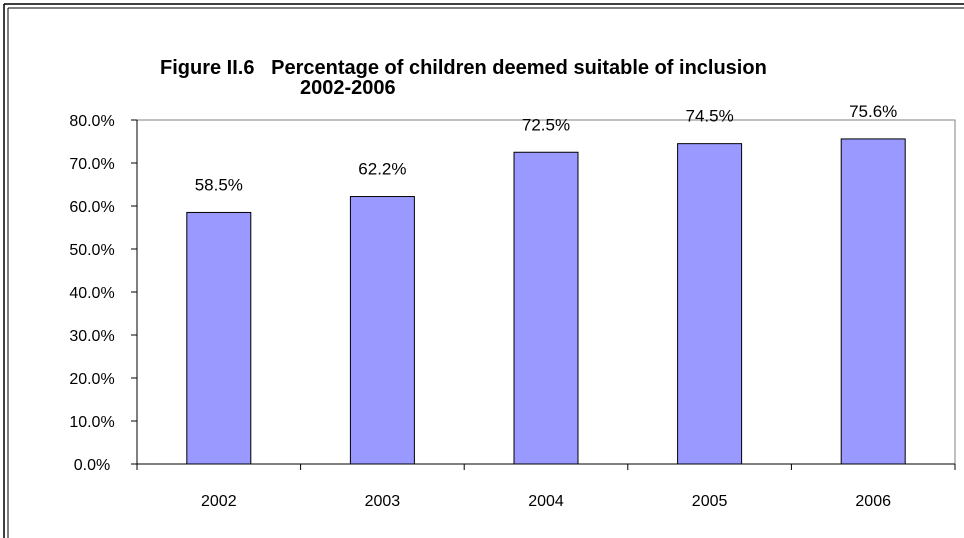 The height and width of the screenshot is (538, 964). What do you see at coordinates (709, 116) in the screenshot?
I see `data-label: 74.5%` at bounding box center [709, 116].